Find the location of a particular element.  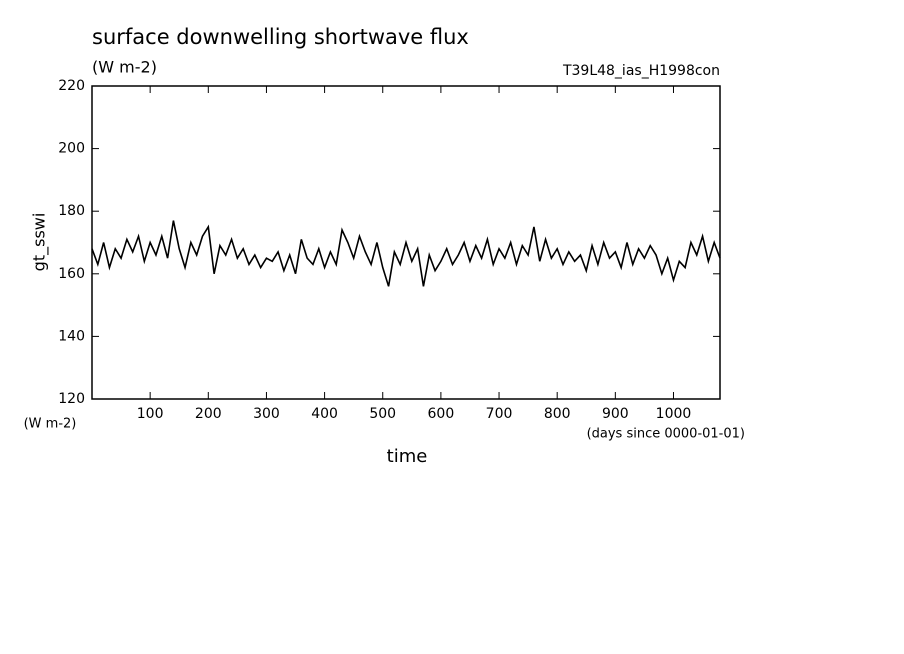

x-tick-label: 1000 is located at coordinates (674, 414).